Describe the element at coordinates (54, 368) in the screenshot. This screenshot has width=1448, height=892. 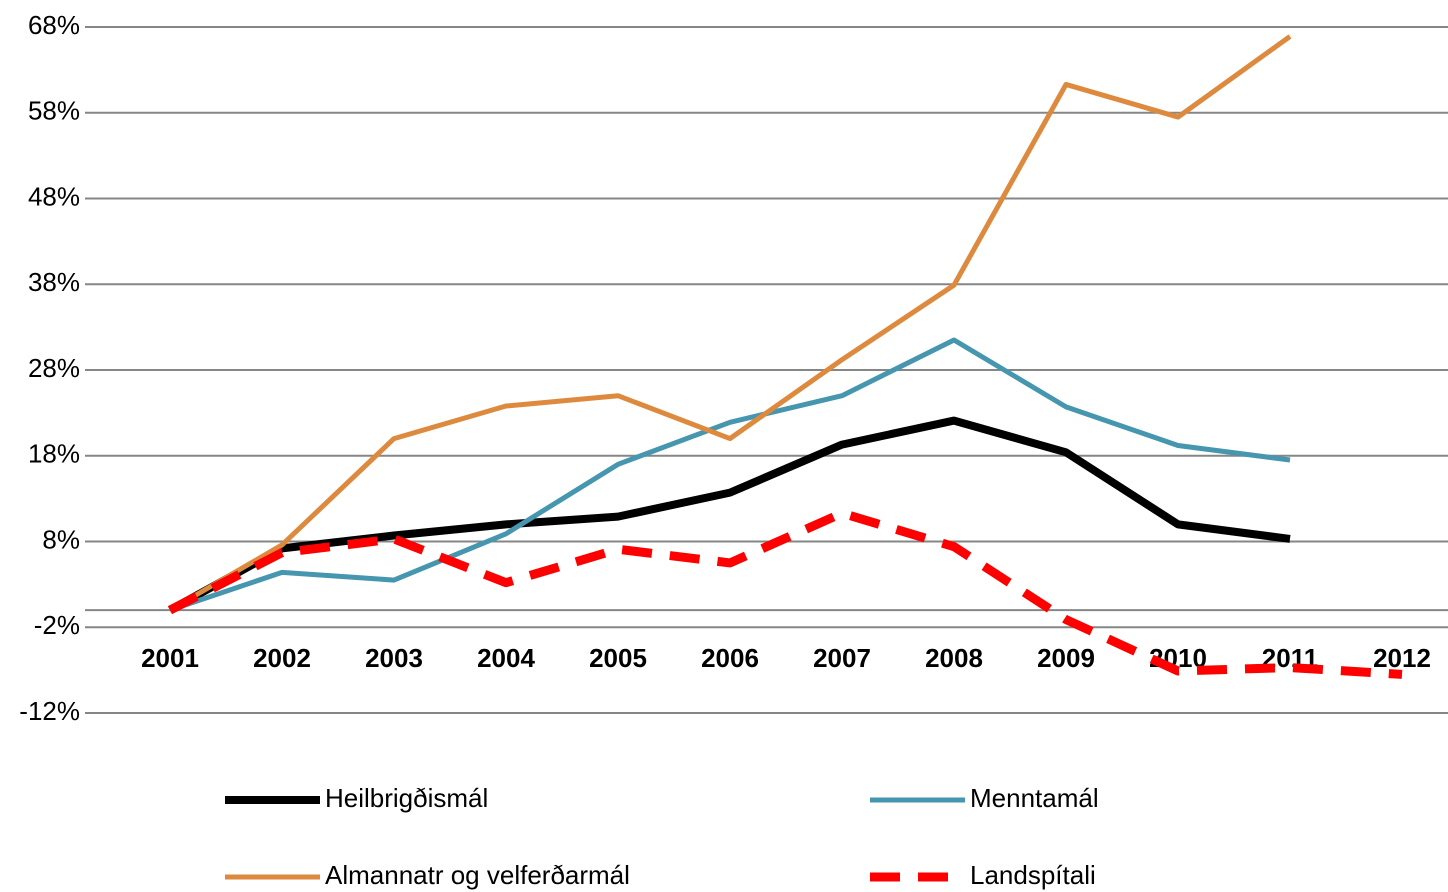
I see `y-tick-label: 28%` at that location.